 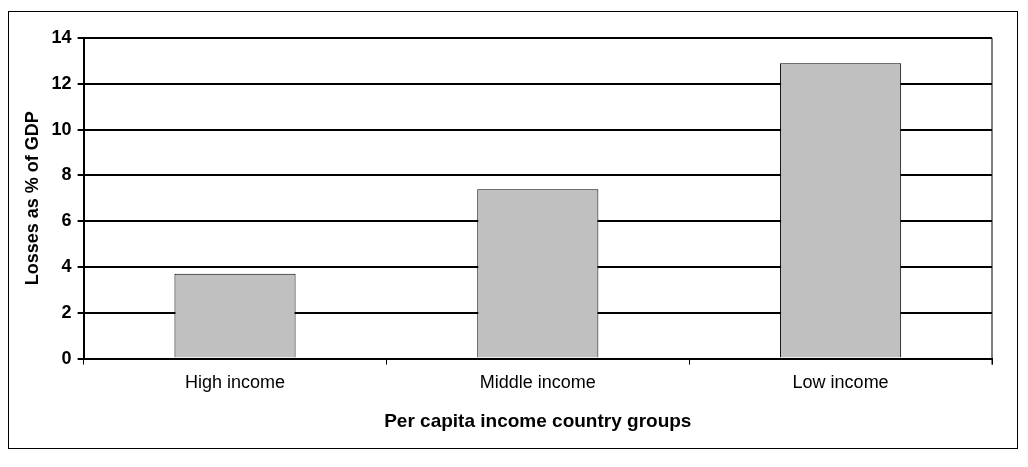 What do you see at coordinates (235, 382) in the screenshot?
I see `x-tick-label: High income` at bounding box center [235, 382].